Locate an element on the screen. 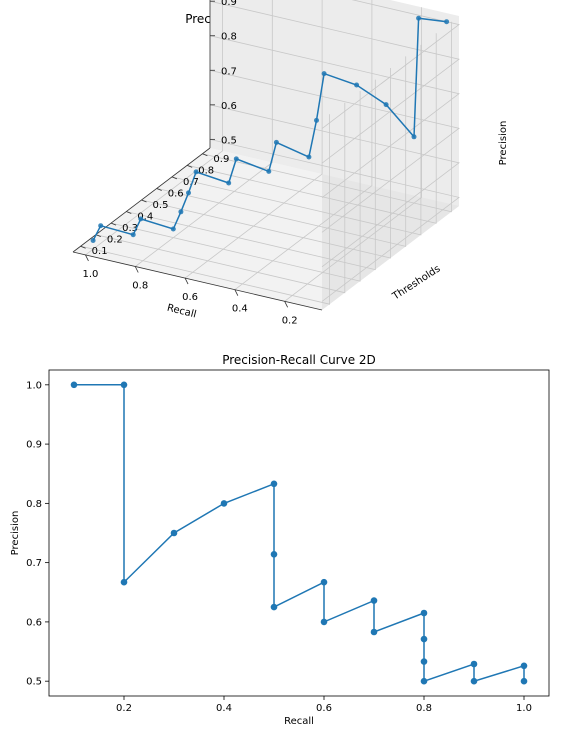 This screenshot has height=739, width=562. y-tick-label: 0.9 is located at coordinates (221, 159).